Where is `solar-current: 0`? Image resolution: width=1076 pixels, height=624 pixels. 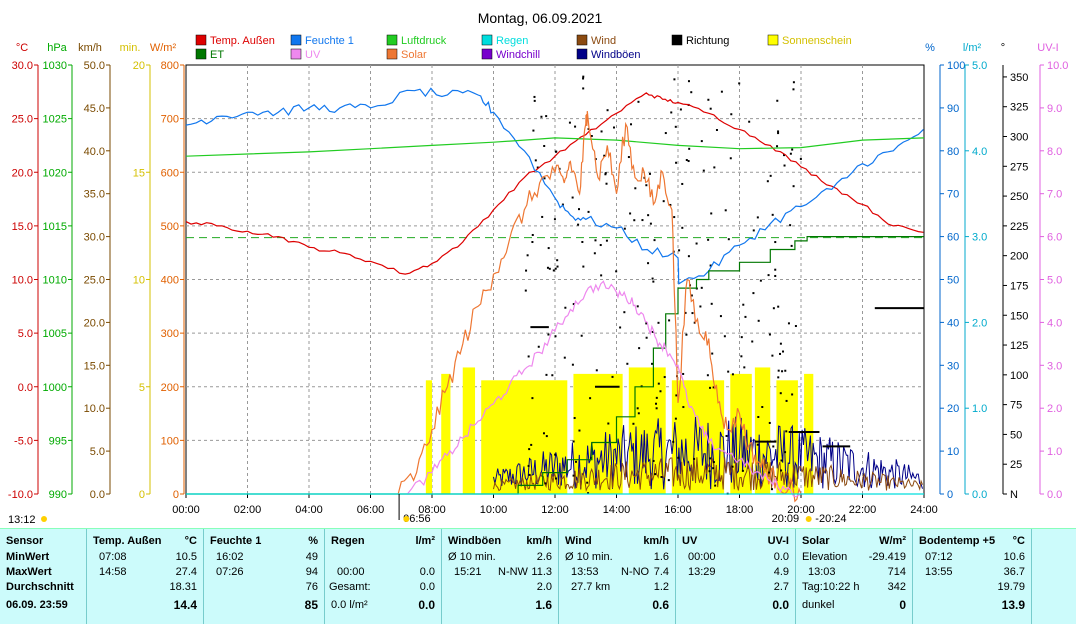 solar-current: 0 is located at coordinates (902, 605).